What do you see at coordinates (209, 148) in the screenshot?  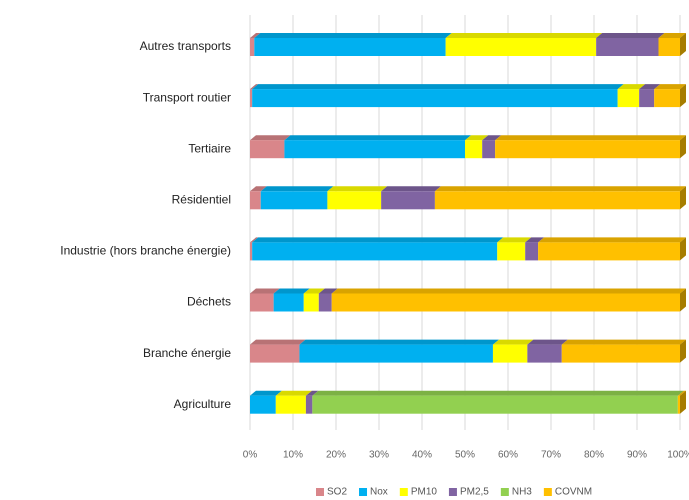 I see `y-tick-label: Tertiaire` at bounding box center [209, 148].